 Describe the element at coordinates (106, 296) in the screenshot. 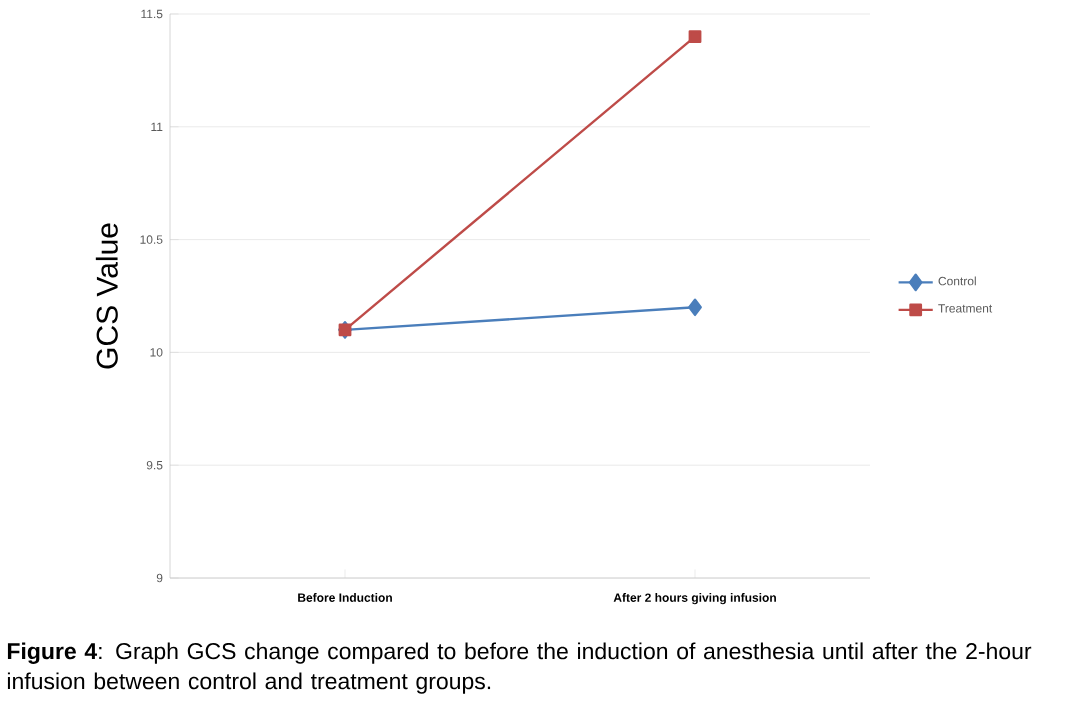

I see `y-axis-title: GCS Value` at that location.